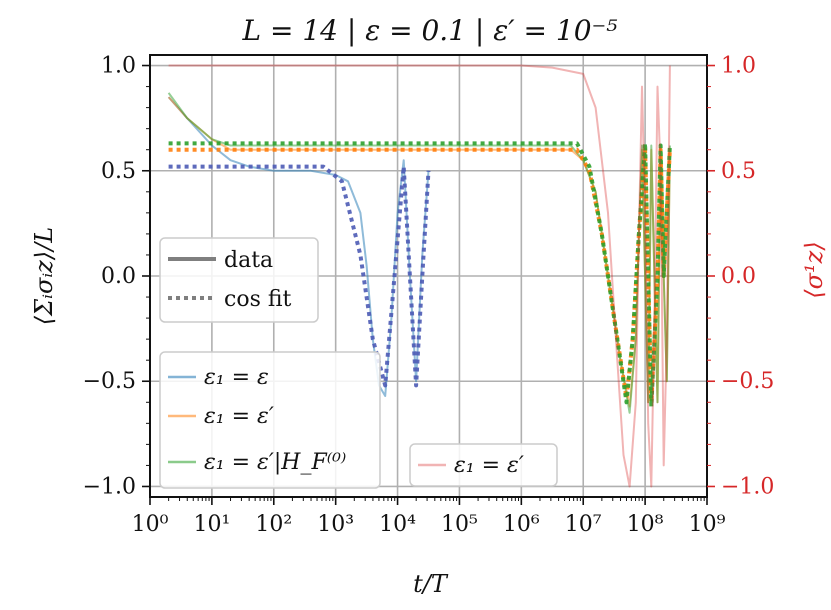 This screenshot has height=610, width=831. I want to click on x-tick-label: 10⁰, so click(150, 524).